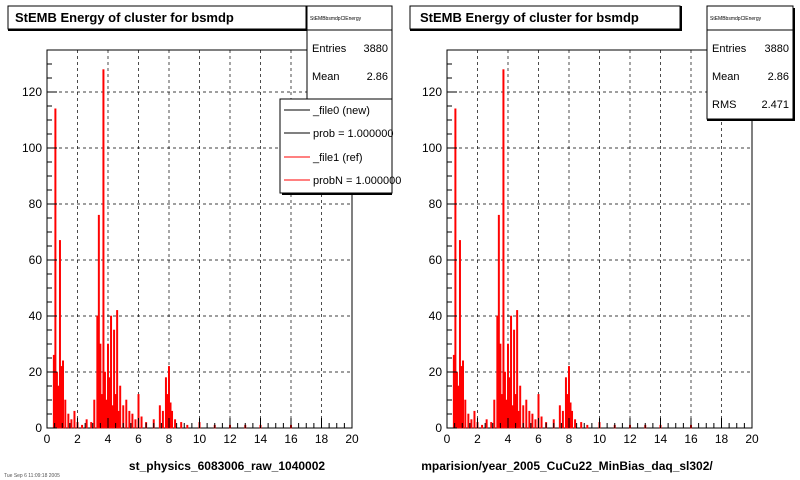  What do you see at coordinates (124, 17) in the screenshot?
I see `left-chart-title: StEMB Energy of cluster for bsmdp` at bounding box center [124, 17].